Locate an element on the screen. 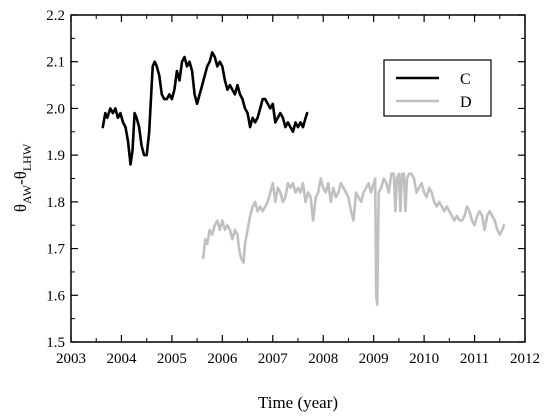  y-axis-title-theta: θ is located at coordinates (20, 208).